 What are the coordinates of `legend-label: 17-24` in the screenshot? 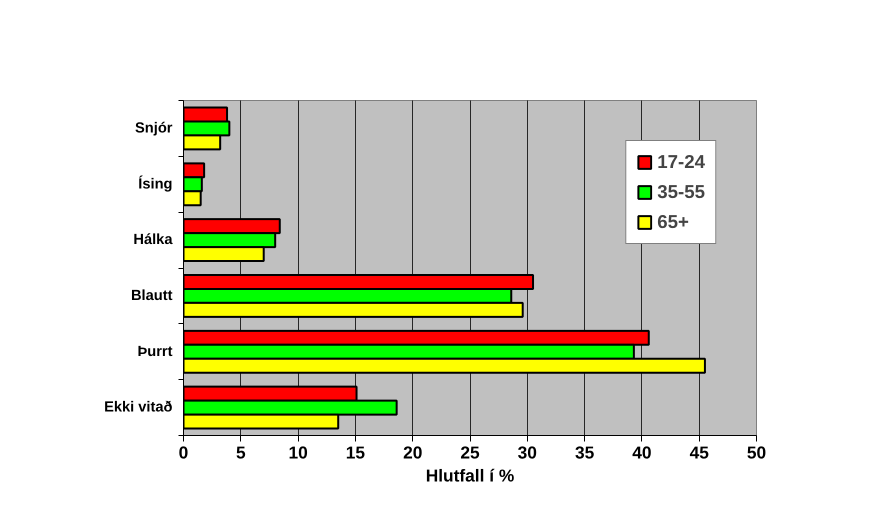 It's located at (681, 162).